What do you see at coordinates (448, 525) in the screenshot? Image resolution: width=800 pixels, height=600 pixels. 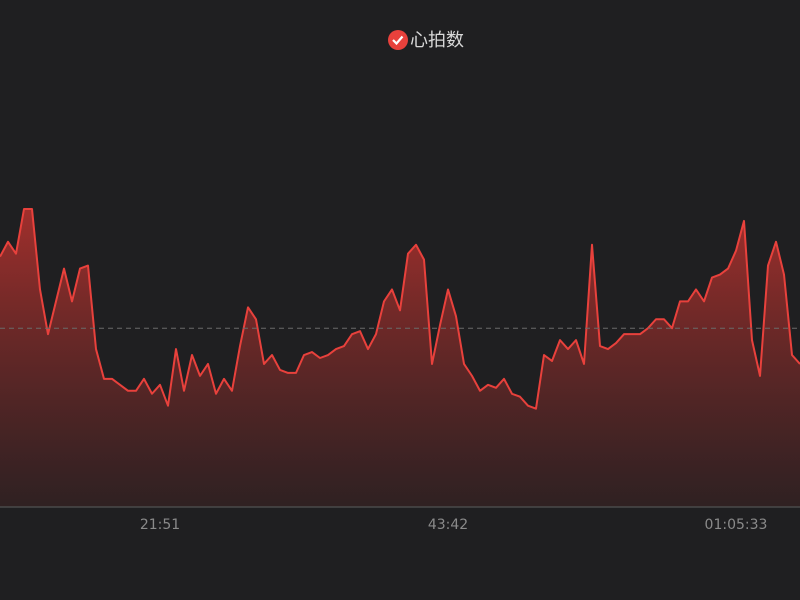 I see `x-tick-label: 43:42` at bounding box center [448, 525].